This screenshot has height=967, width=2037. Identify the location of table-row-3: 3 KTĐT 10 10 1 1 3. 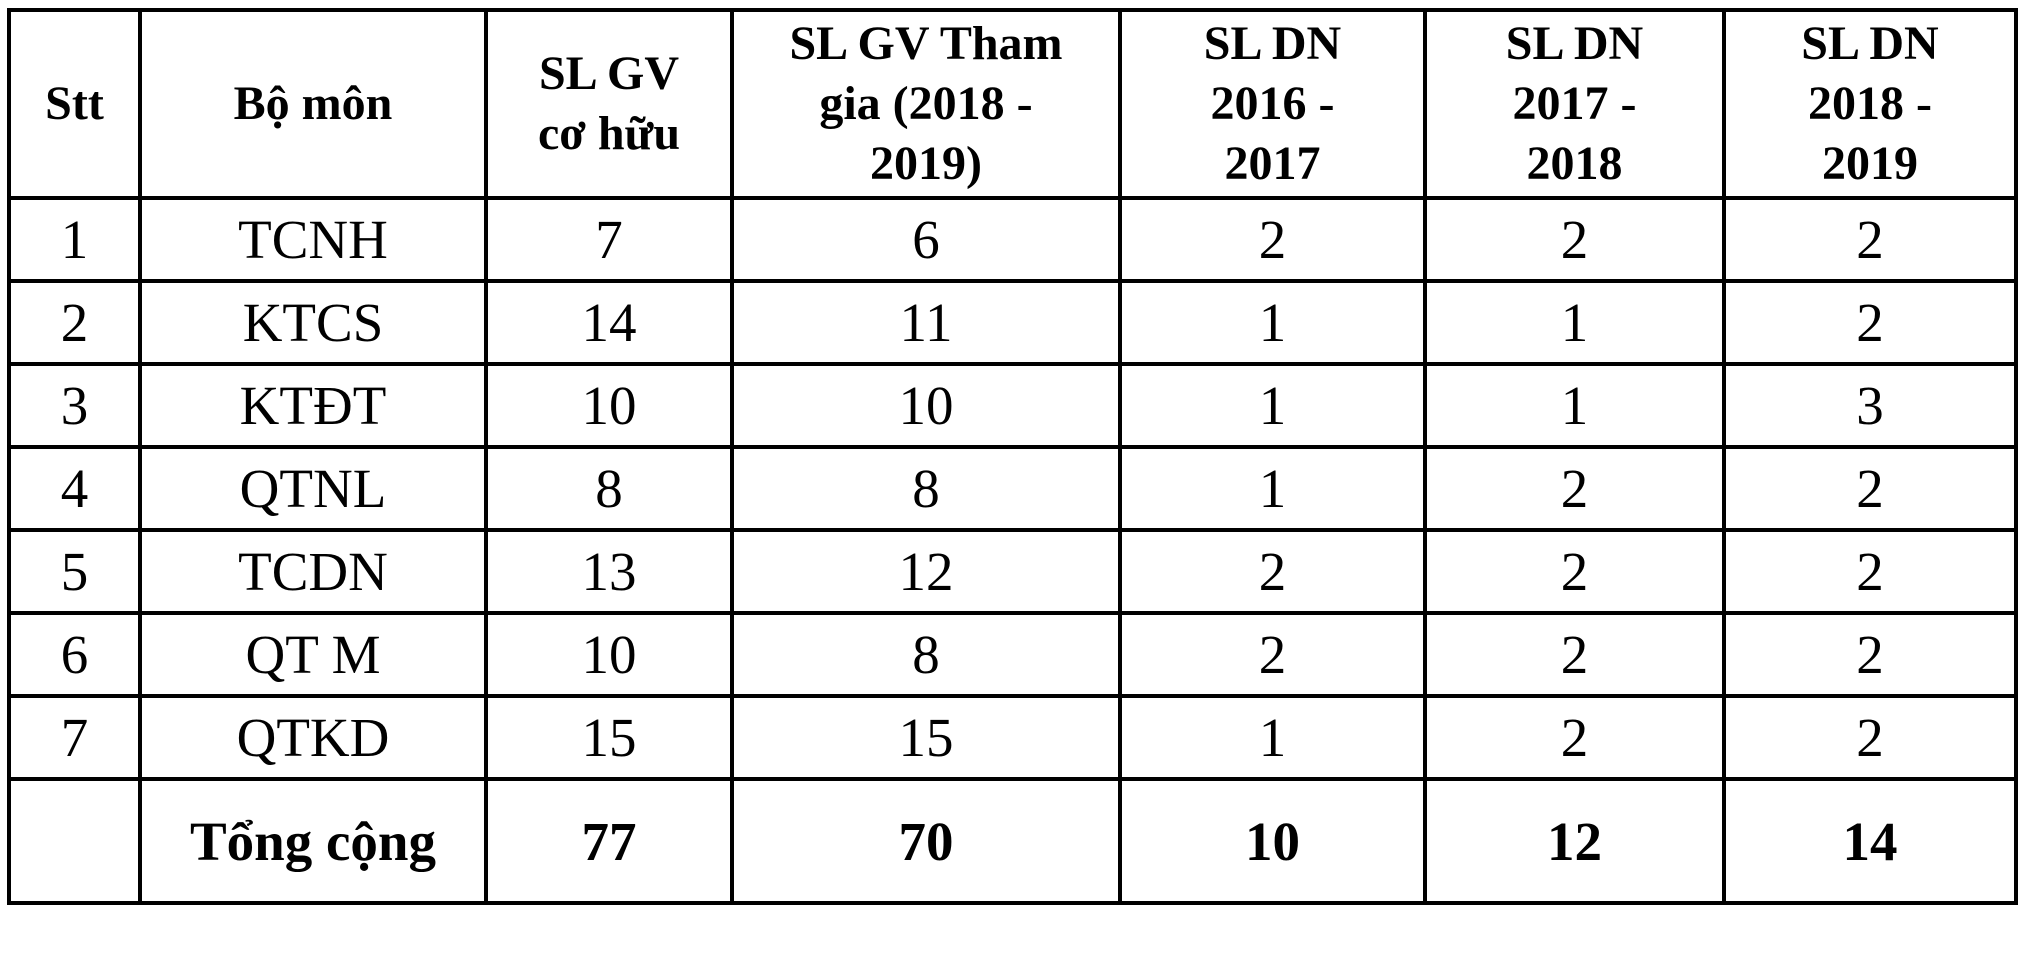
(1012, 405).